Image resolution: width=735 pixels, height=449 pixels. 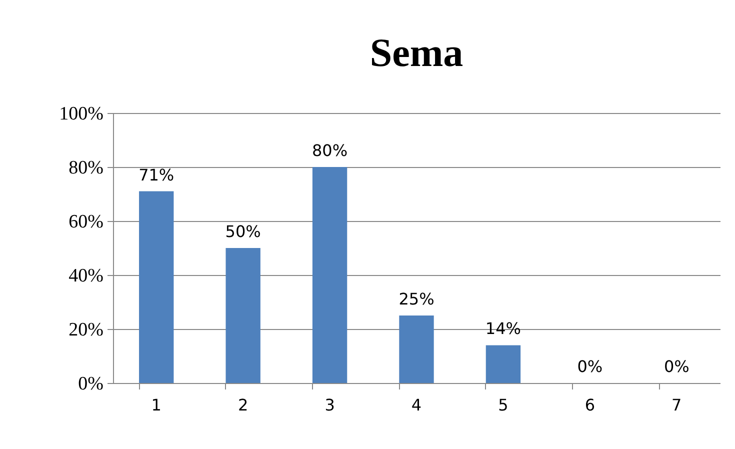 I want to click on y-tick-label: 80%, so click(x=86, y=168).